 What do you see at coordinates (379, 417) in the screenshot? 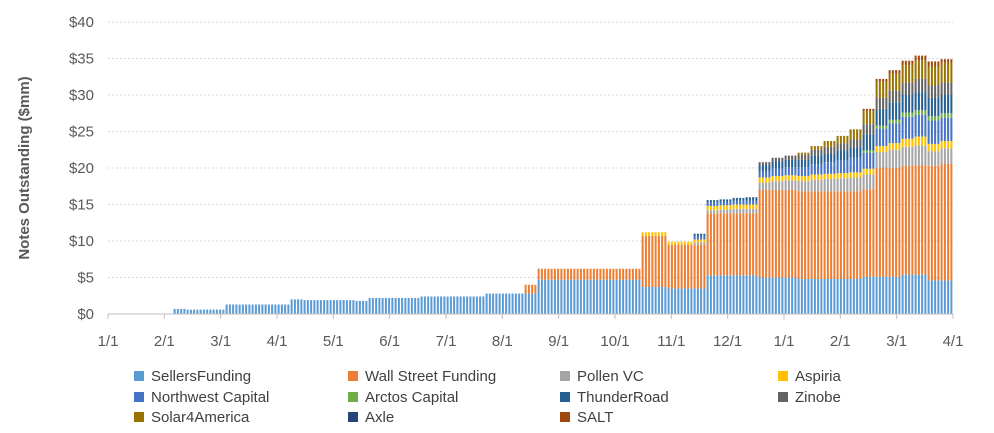
I see `legend-label: Axle` at bounding box center [379, 417].